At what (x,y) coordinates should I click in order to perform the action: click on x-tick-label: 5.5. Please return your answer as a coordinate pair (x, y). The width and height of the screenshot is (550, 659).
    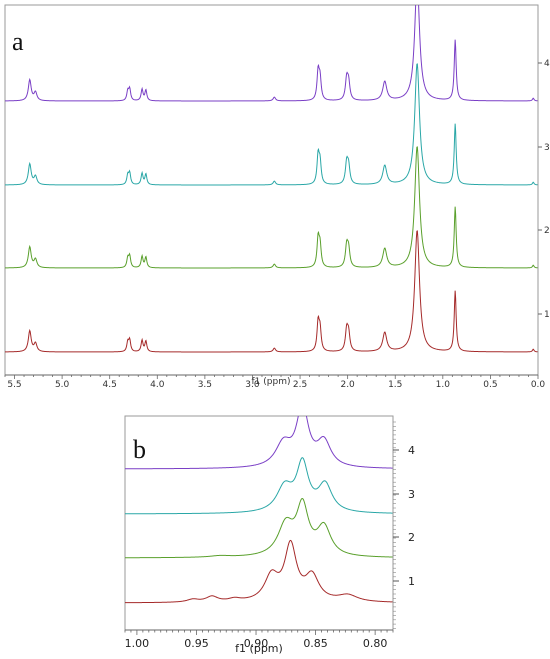
    Looking at the image, I should click on (14, 385).